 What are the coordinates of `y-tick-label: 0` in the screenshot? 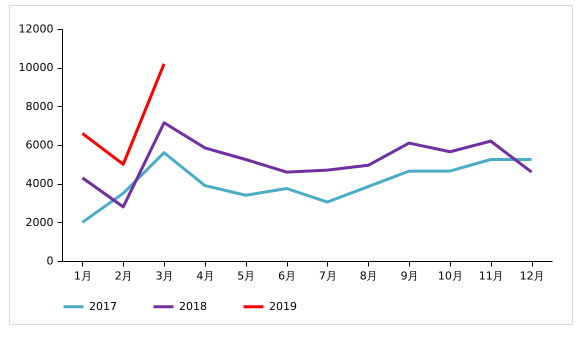 It's located at (50, 261).